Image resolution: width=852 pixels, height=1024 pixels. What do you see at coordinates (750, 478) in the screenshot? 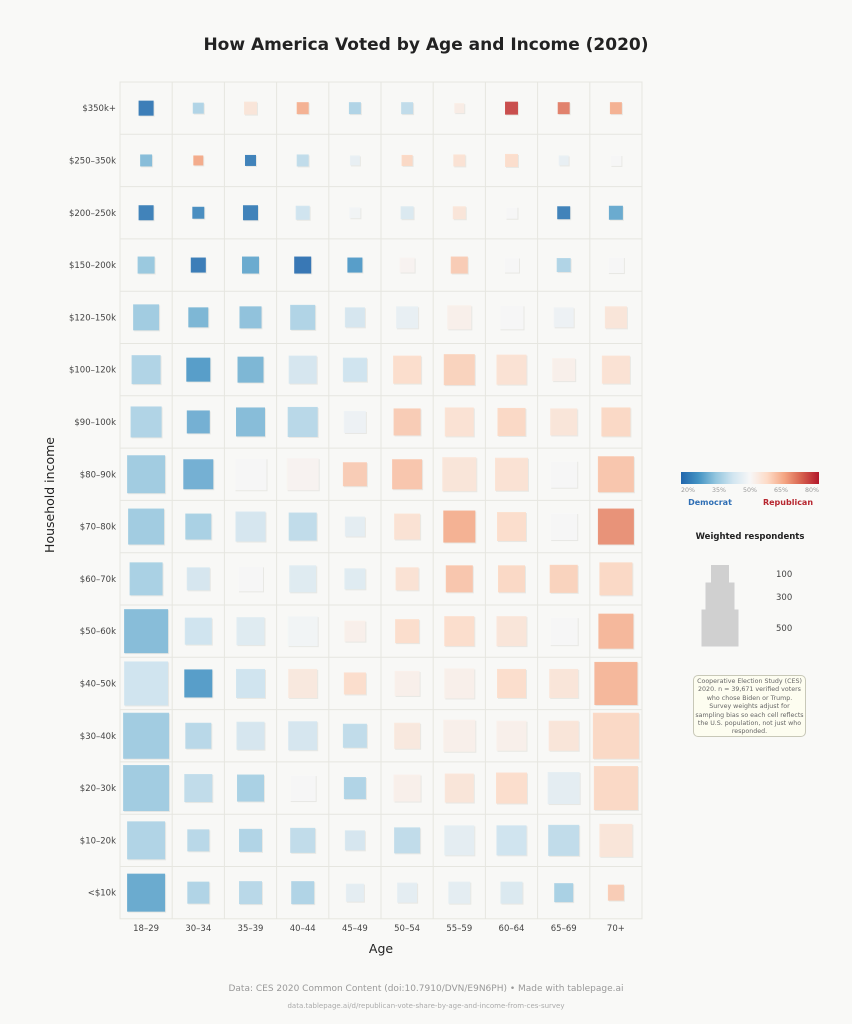
I see `color-bar` at bounding box center [750, 478].